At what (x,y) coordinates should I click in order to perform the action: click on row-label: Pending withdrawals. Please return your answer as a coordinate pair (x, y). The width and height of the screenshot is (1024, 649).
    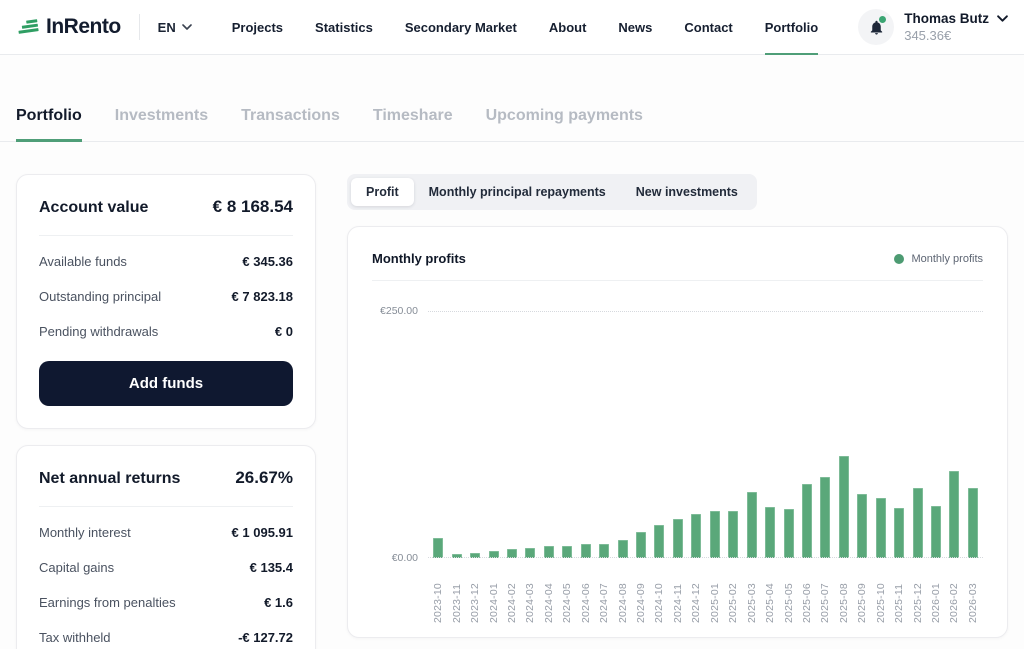
    Looking at the image, I should click on (99, 331).